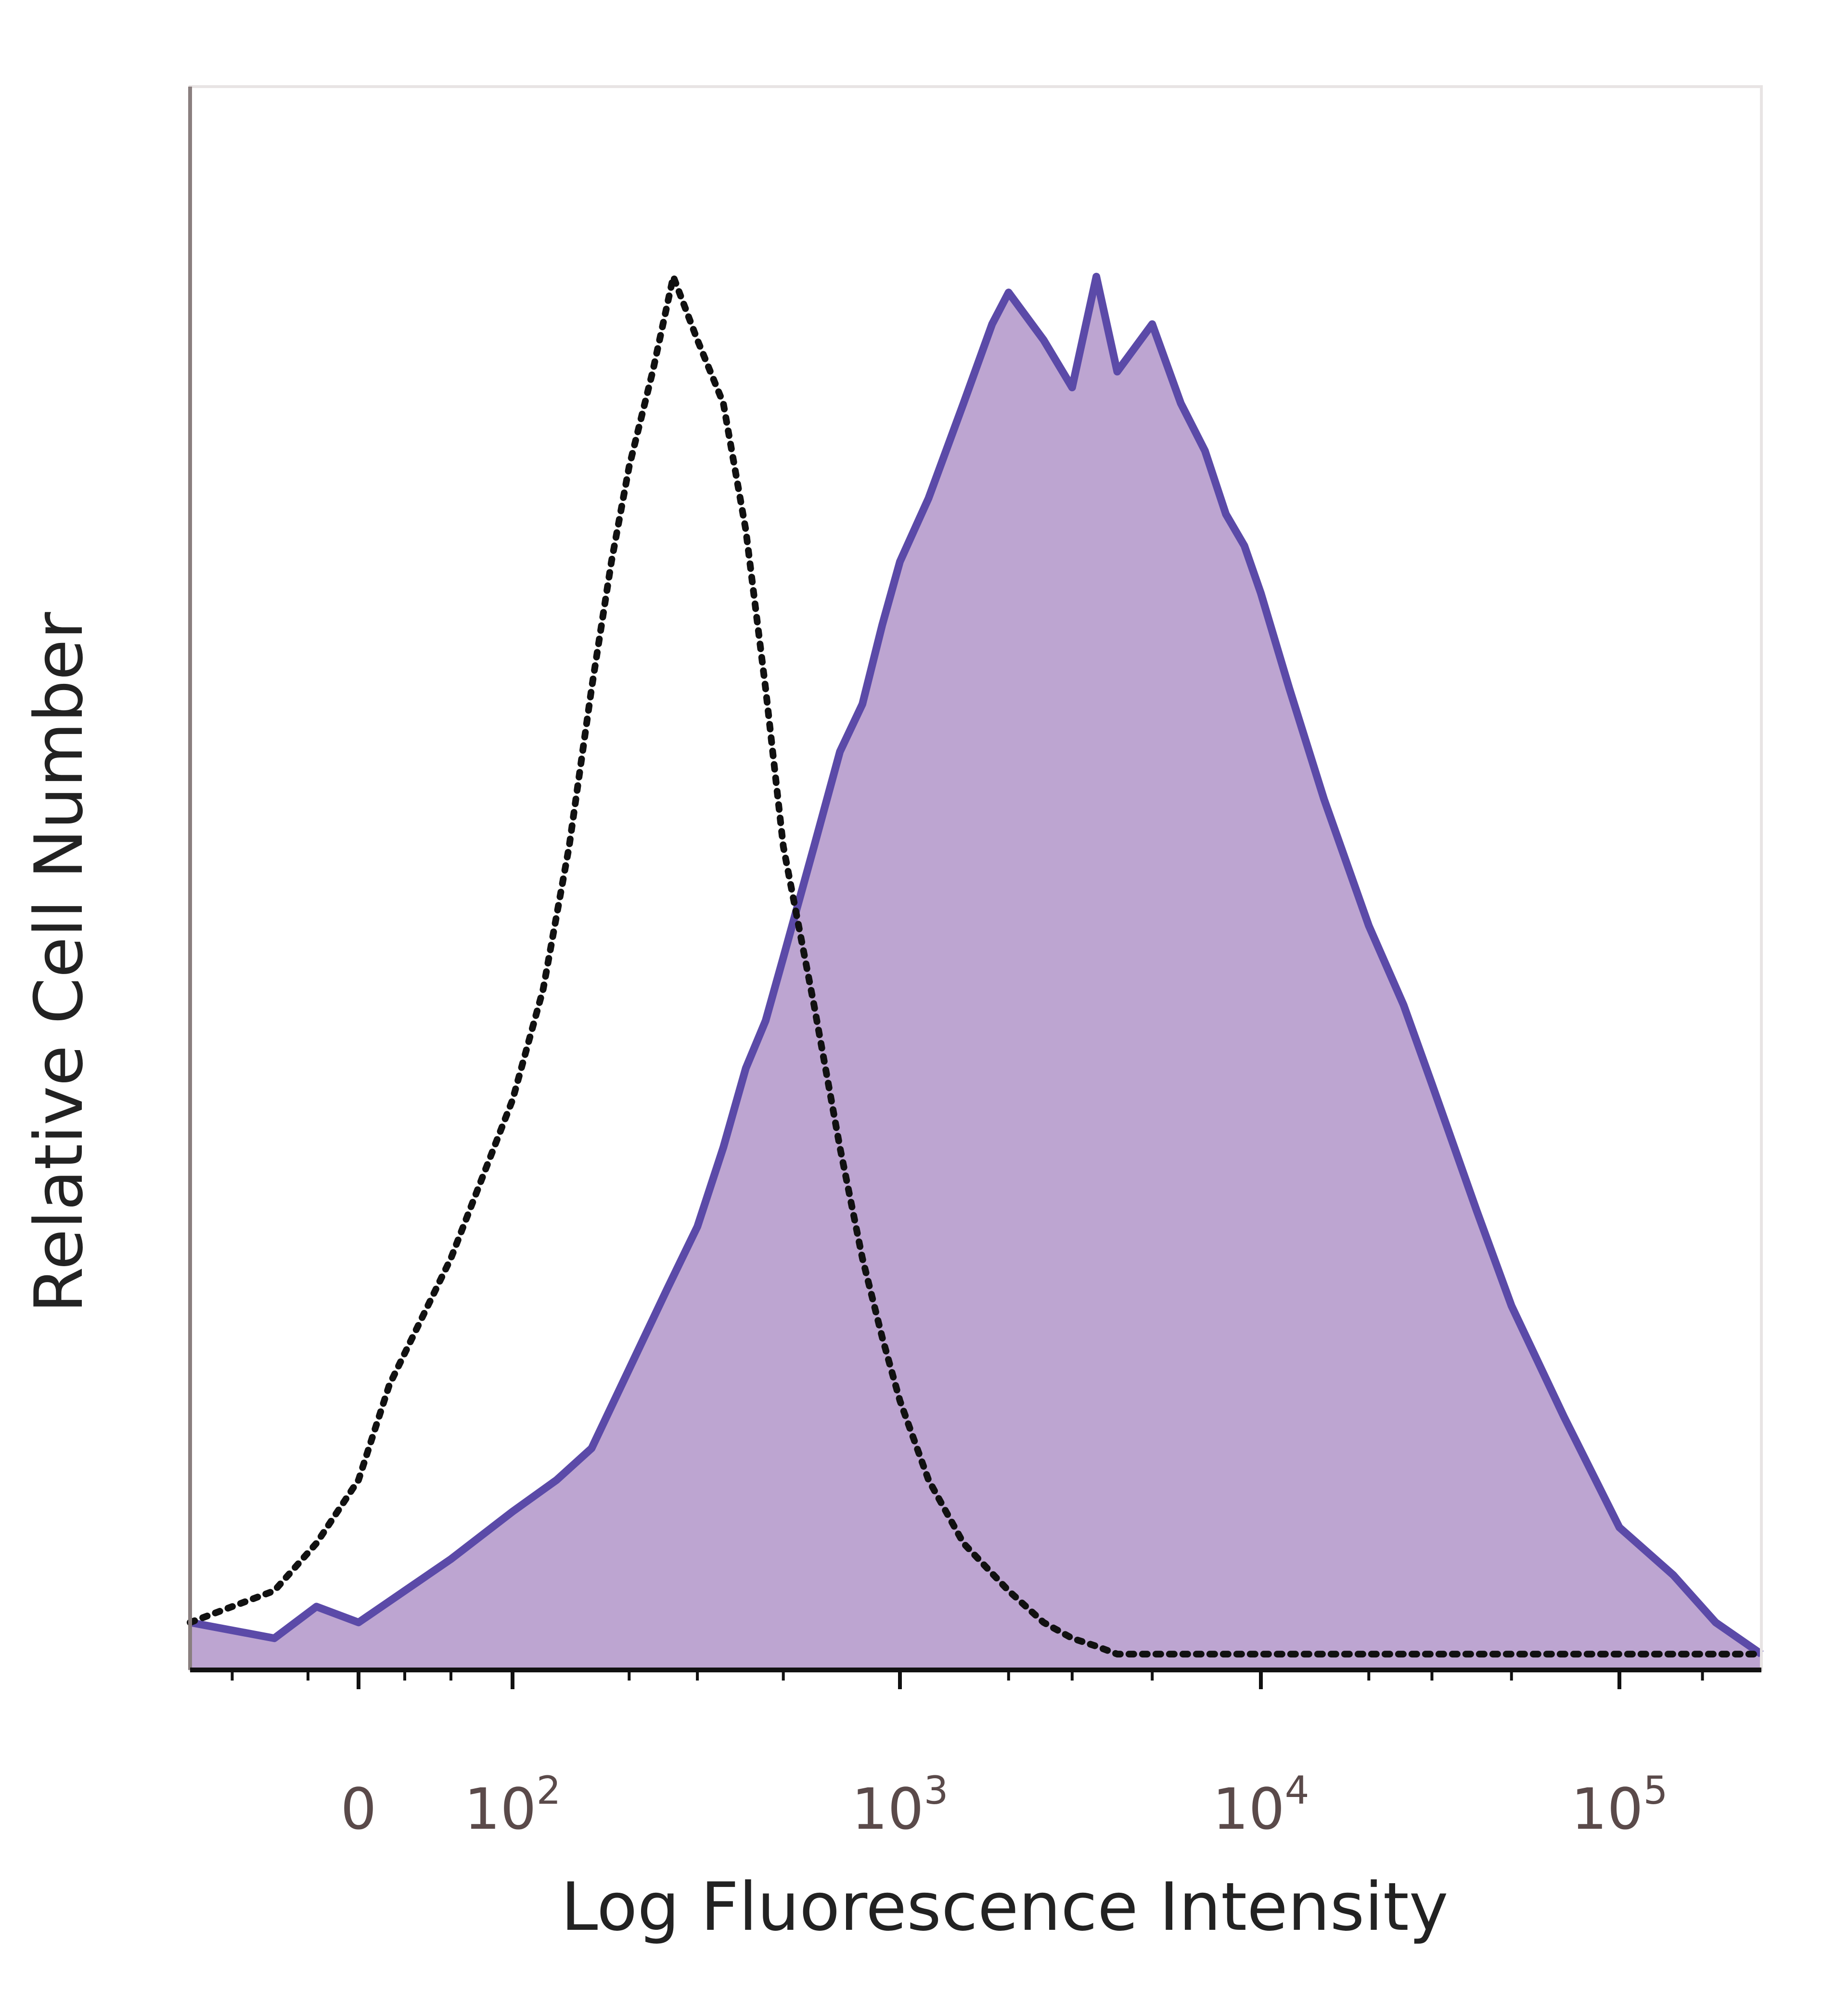 The width and height of the screenshot is (1848, 2002). Describe the element at coordinates (1260, 1805) in the screenshot. I see `x-tick-label-3: 10⁴` at that location.